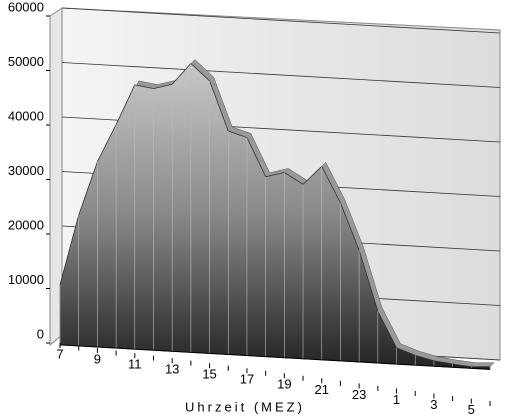 The width and height of the screenshot is (505, 416). I want to click on x-axis, so click(275, 357).